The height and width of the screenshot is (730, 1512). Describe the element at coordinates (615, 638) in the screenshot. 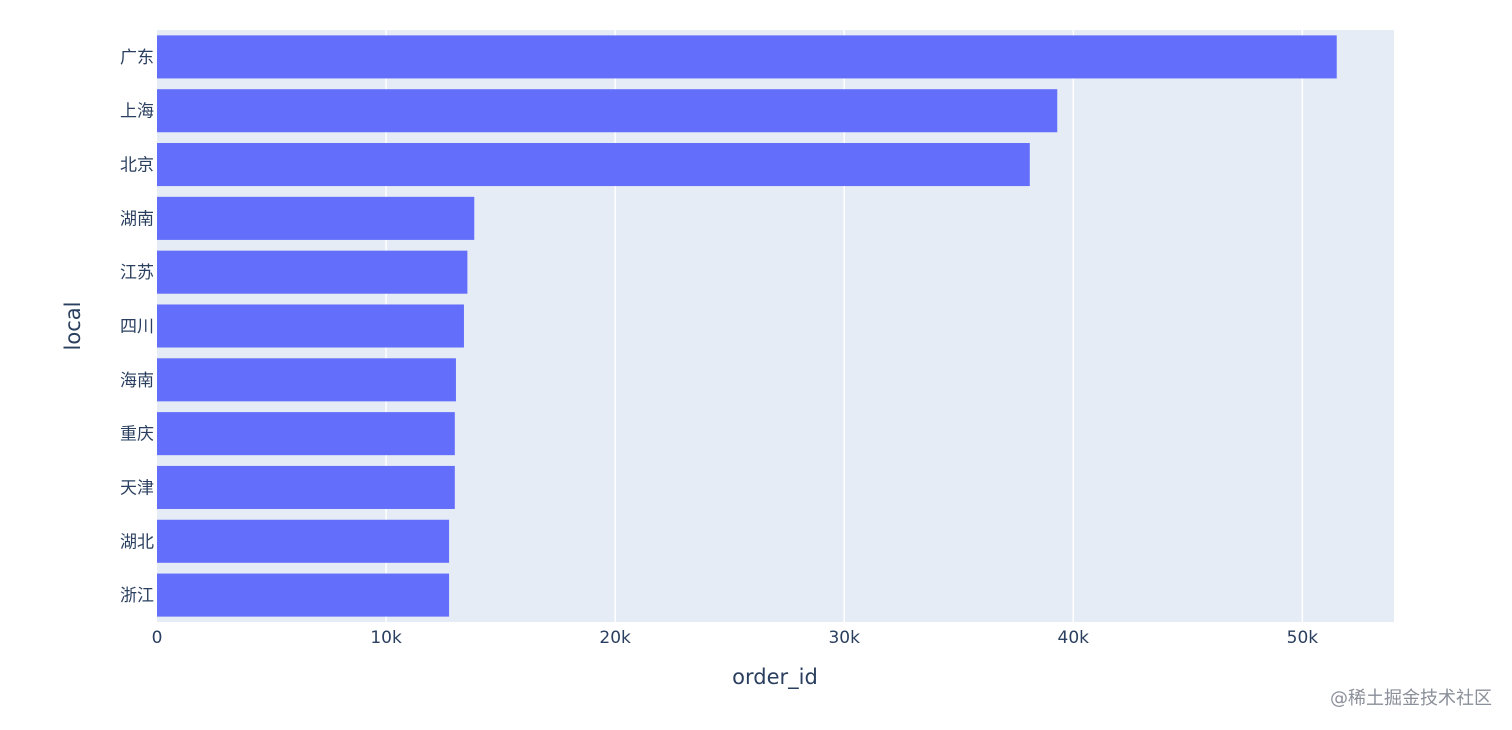

I see `x-tick-label: 20k` at that location.